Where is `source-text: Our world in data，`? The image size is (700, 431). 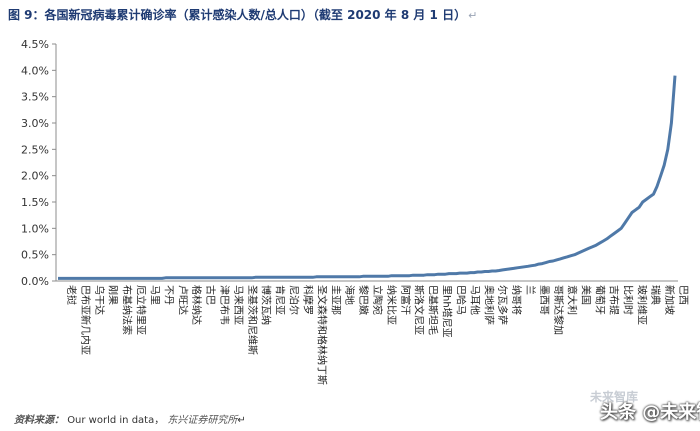
source-text: Our world in data， is located at coordinates (116, 420).